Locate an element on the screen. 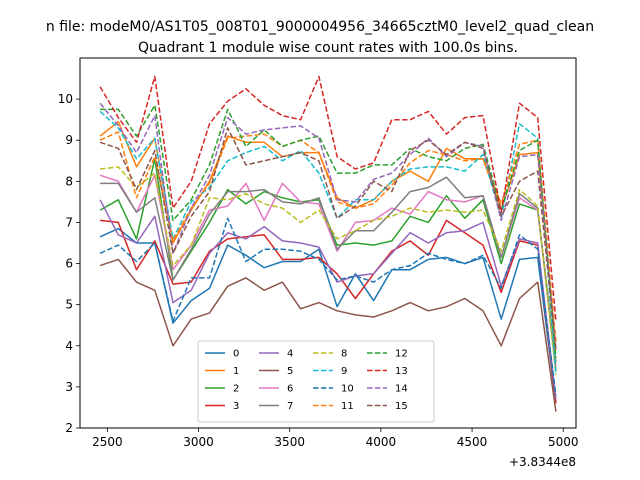 Image resolution: width=640 pixels, height=480 pixels. legend-label: 7 is located at coordinates (290, 406).